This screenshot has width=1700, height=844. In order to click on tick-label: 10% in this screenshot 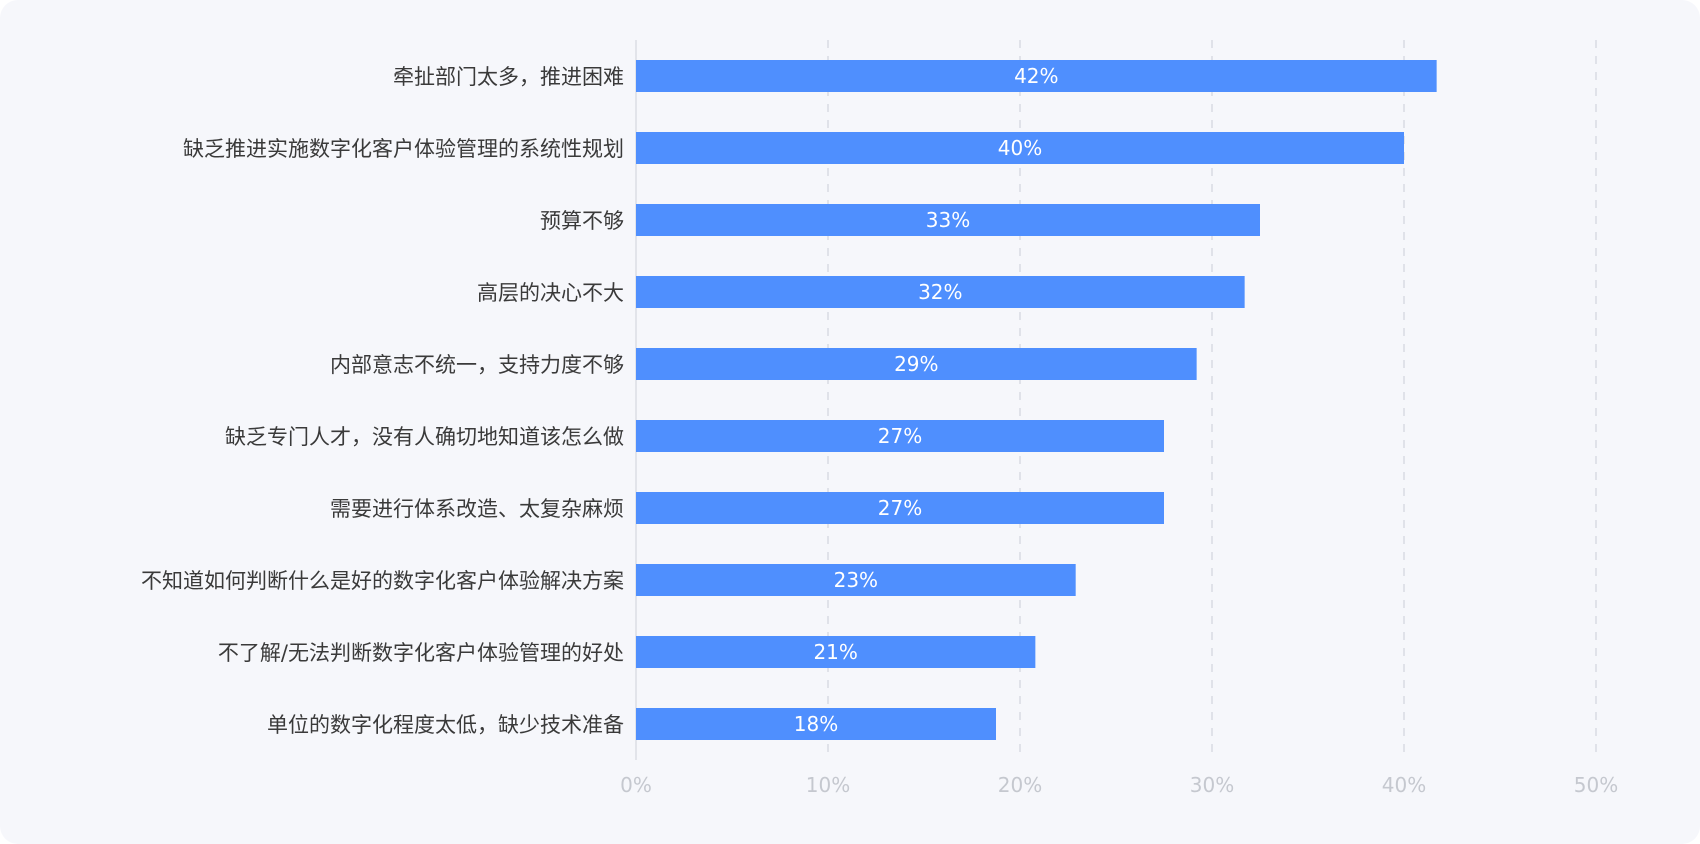, I will do `click(828, 785)`.